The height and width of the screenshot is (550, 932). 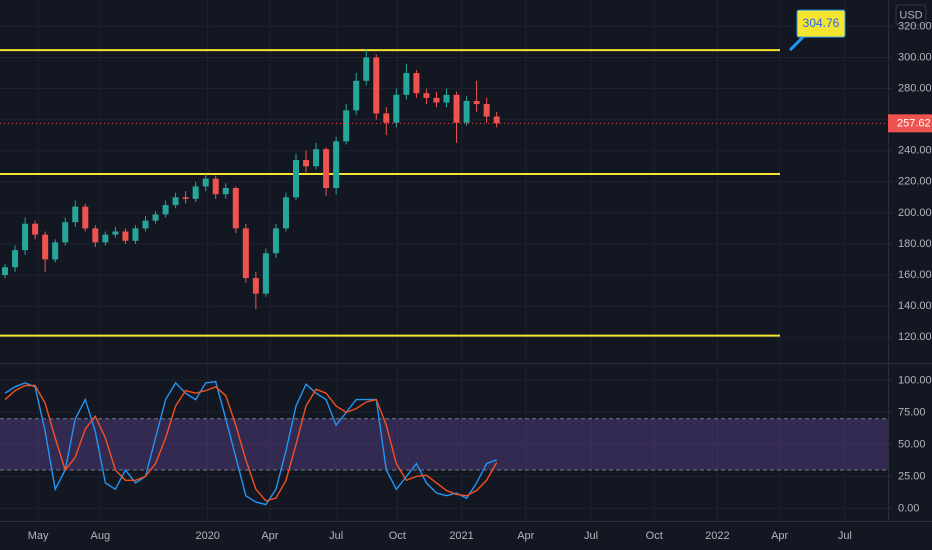 I want to click on band-fill, so click(x=444, y=444).